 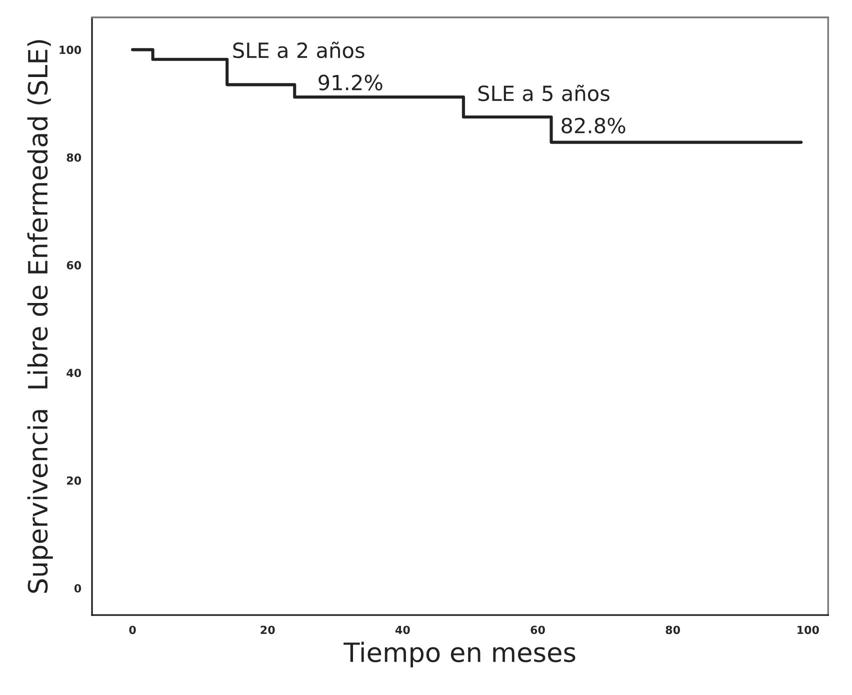 I want to click on x-tick-label: 60, so click(x=537, y=630).